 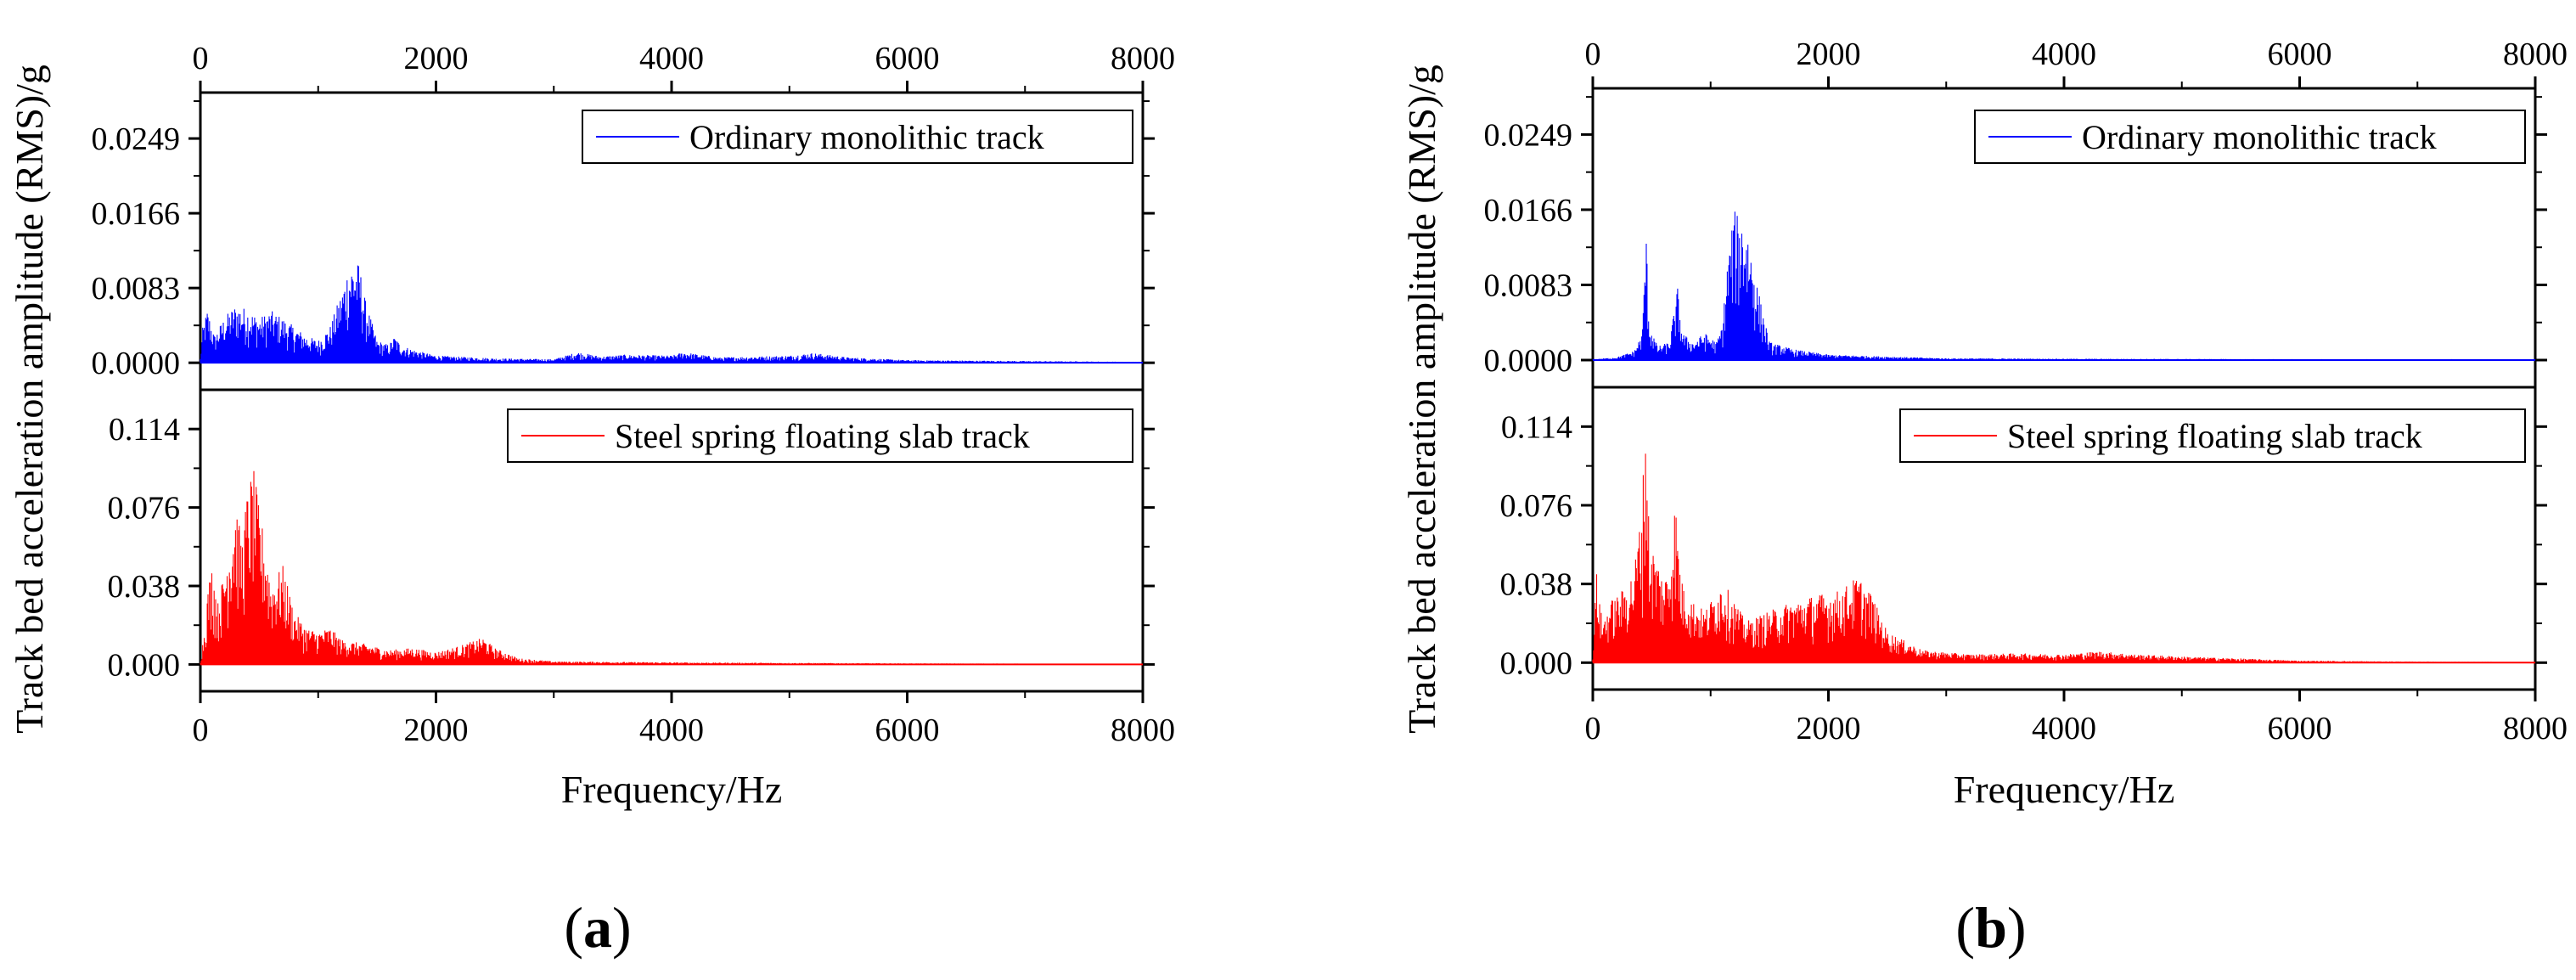 I want to click on panel-label-b: (b), so click(x=1990, y=927).